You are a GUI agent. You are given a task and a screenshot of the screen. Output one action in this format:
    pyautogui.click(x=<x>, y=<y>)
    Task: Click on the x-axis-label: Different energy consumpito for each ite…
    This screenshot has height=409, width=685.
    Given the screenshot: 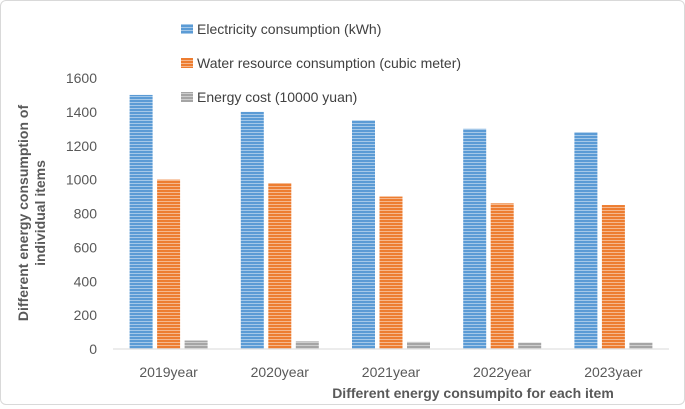 What is the action you would take?
    pyautogui.click(x=473, y=393)
    